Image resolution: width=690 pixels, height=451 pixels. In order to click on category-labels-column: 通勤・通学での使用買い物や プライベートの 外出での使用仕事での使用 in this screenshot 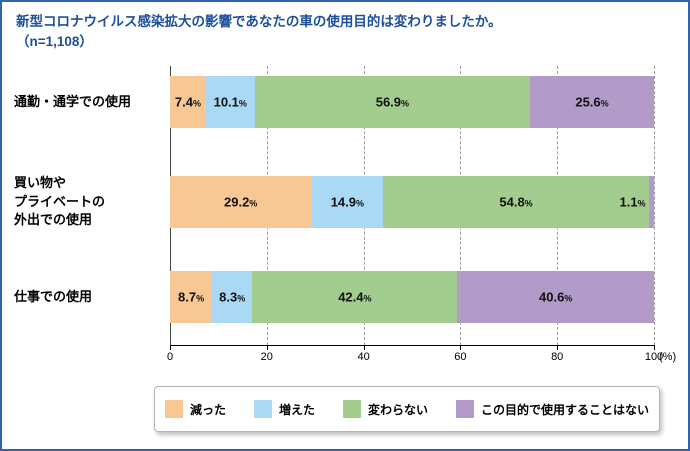, I will do `click(88, 206)`.